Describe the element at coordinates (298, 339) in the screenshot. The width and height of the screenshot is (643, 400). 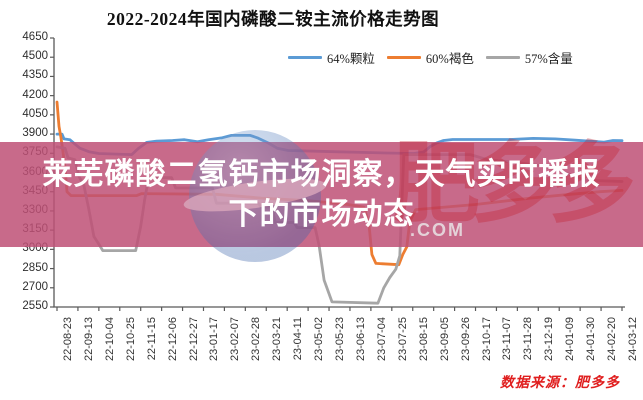
I see `x-axis-tick-label: 23-04-11` at that location.